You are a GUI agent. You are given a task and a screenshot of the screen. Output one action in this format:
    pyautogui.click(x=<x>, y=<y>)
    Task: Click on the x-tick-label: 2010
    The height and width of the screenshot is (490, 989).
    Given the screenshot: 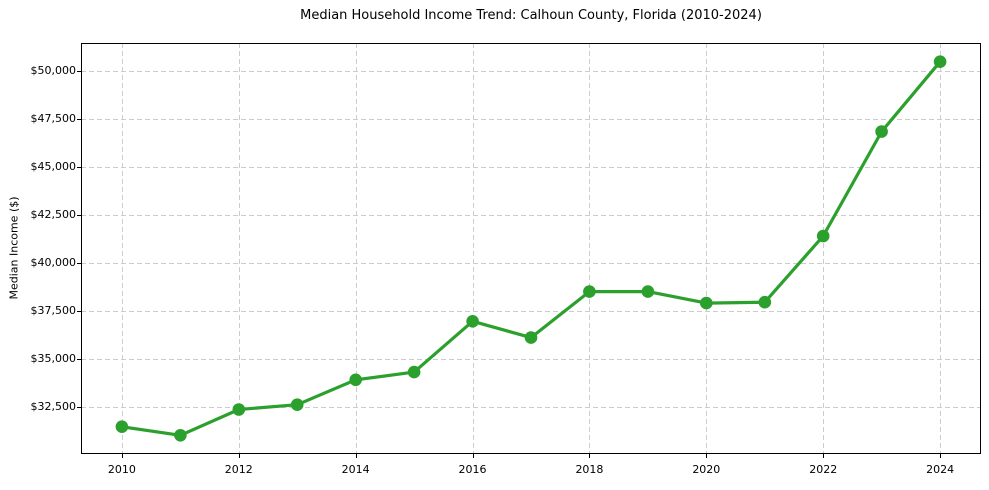 What is the action you would take?
    pyautogui.click(x=121, y=469)
    